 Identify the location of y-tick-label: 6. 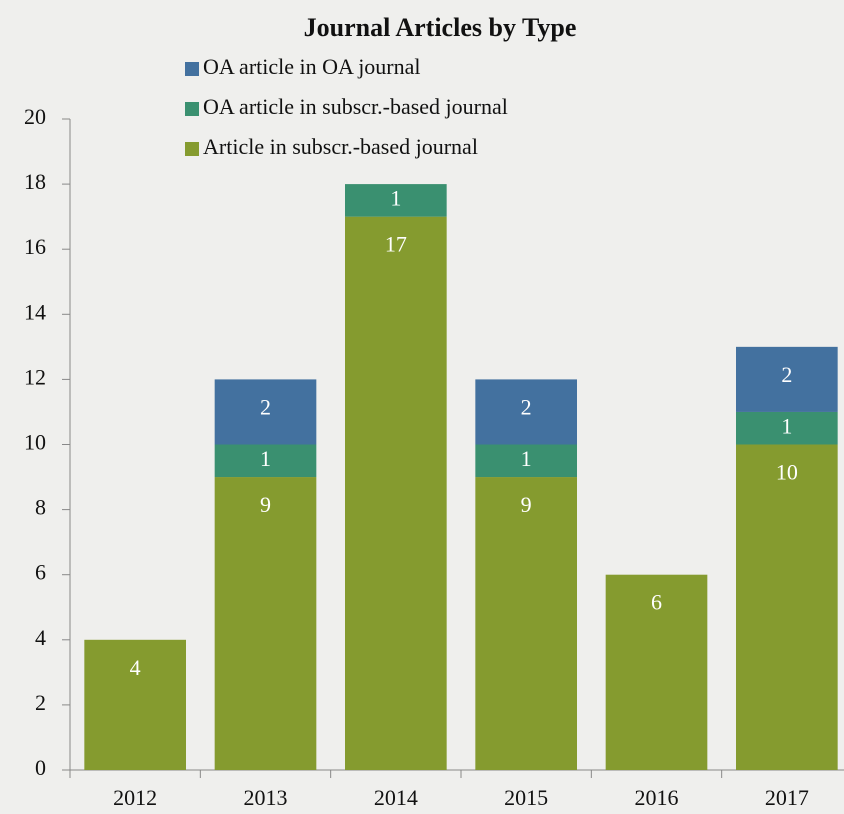
(40, 572).